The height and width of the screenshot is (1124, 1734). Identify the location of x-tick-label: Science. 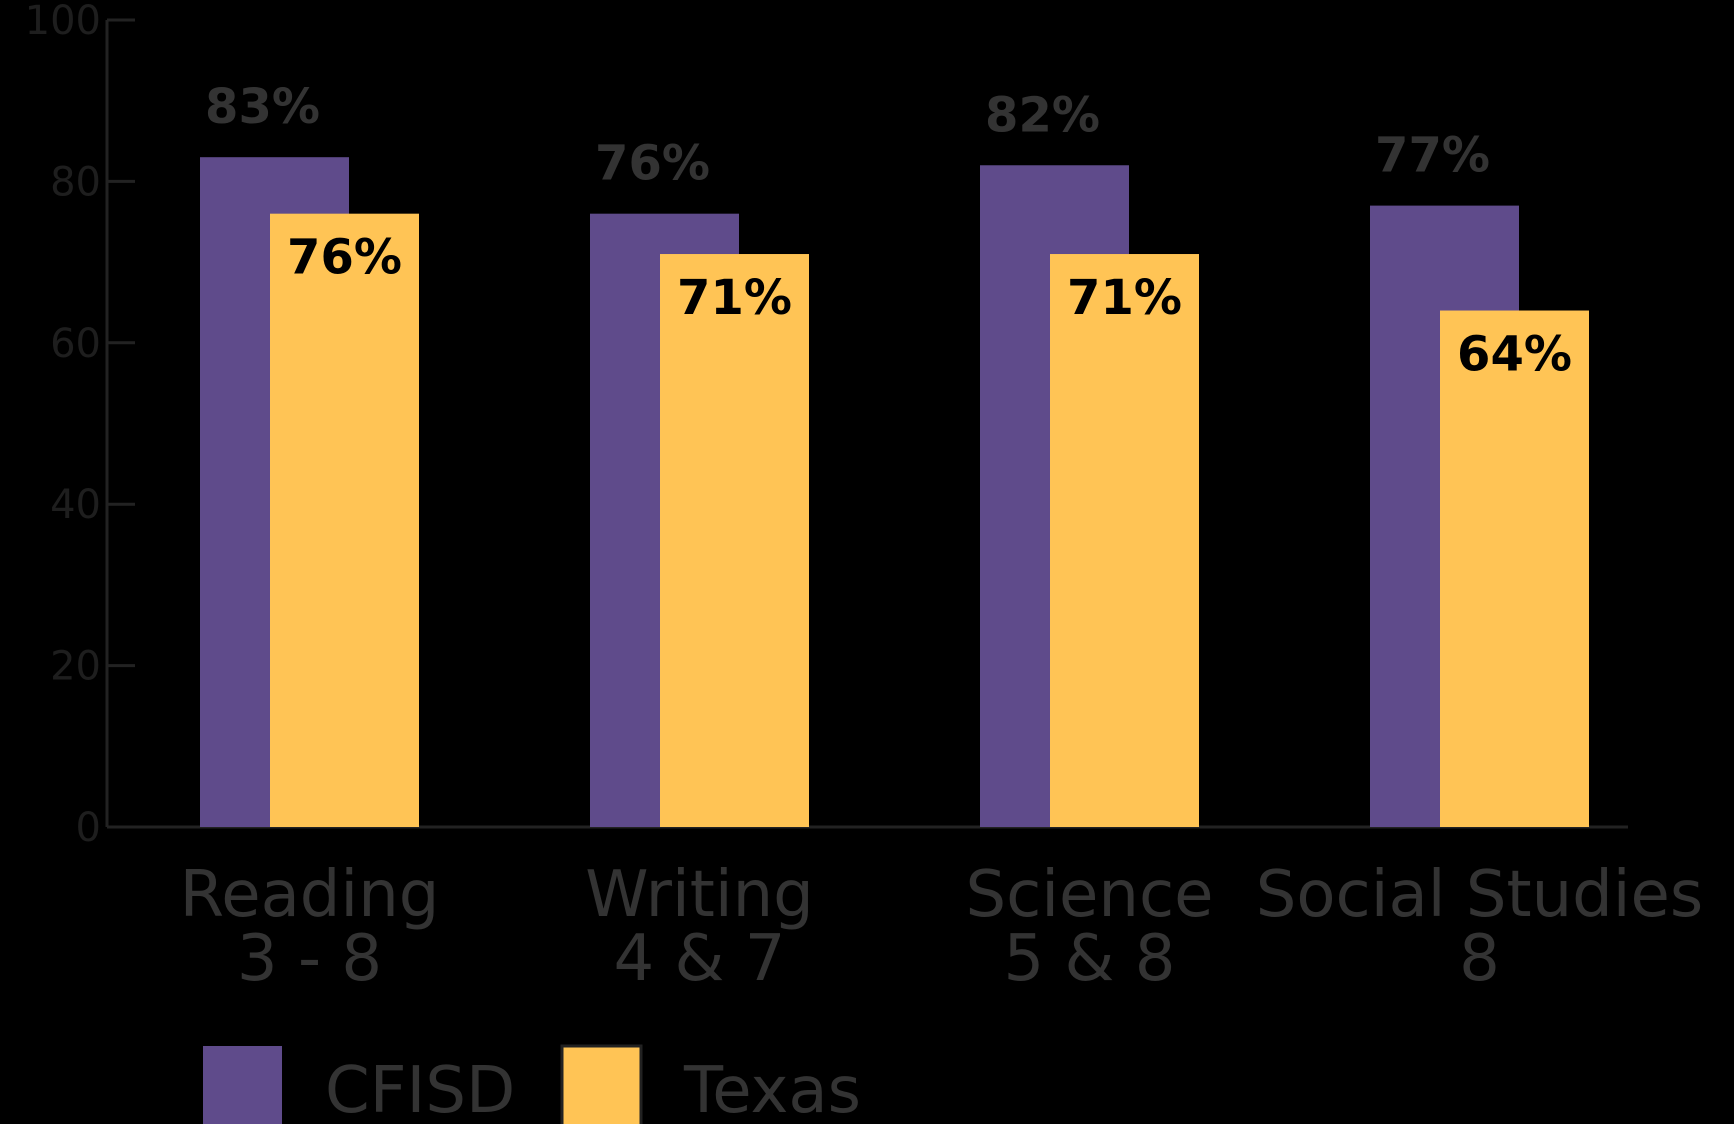
(1089, 895).